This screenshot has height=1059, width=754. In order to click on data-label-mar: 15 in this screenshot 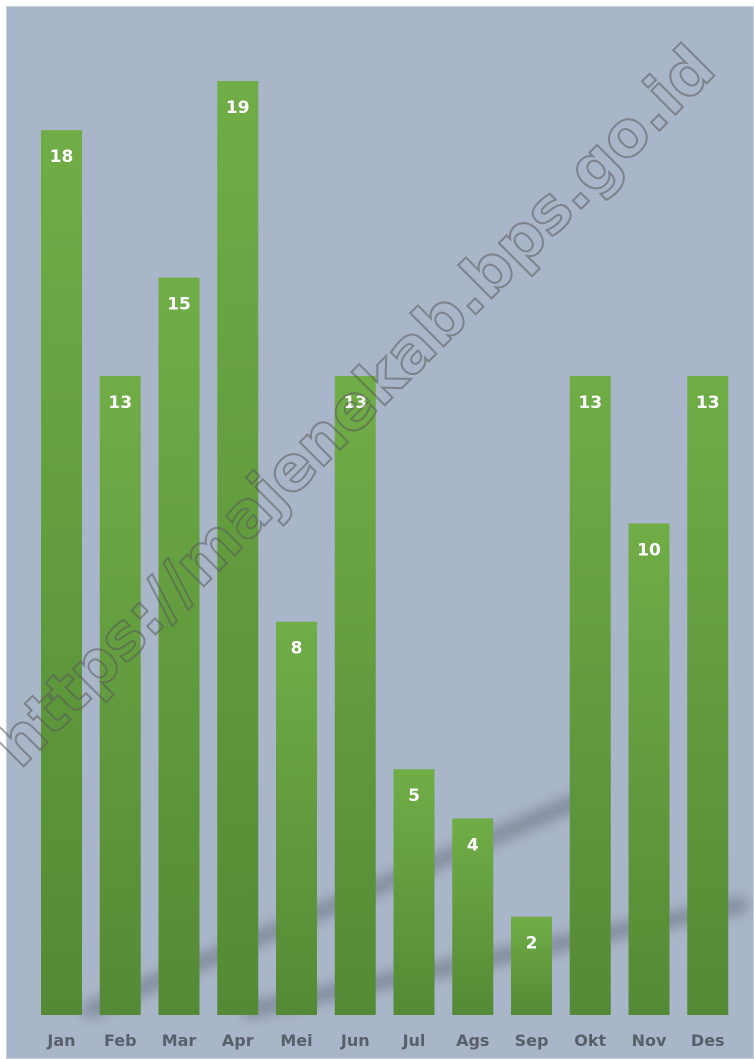, I will do `click(179, 305)`.